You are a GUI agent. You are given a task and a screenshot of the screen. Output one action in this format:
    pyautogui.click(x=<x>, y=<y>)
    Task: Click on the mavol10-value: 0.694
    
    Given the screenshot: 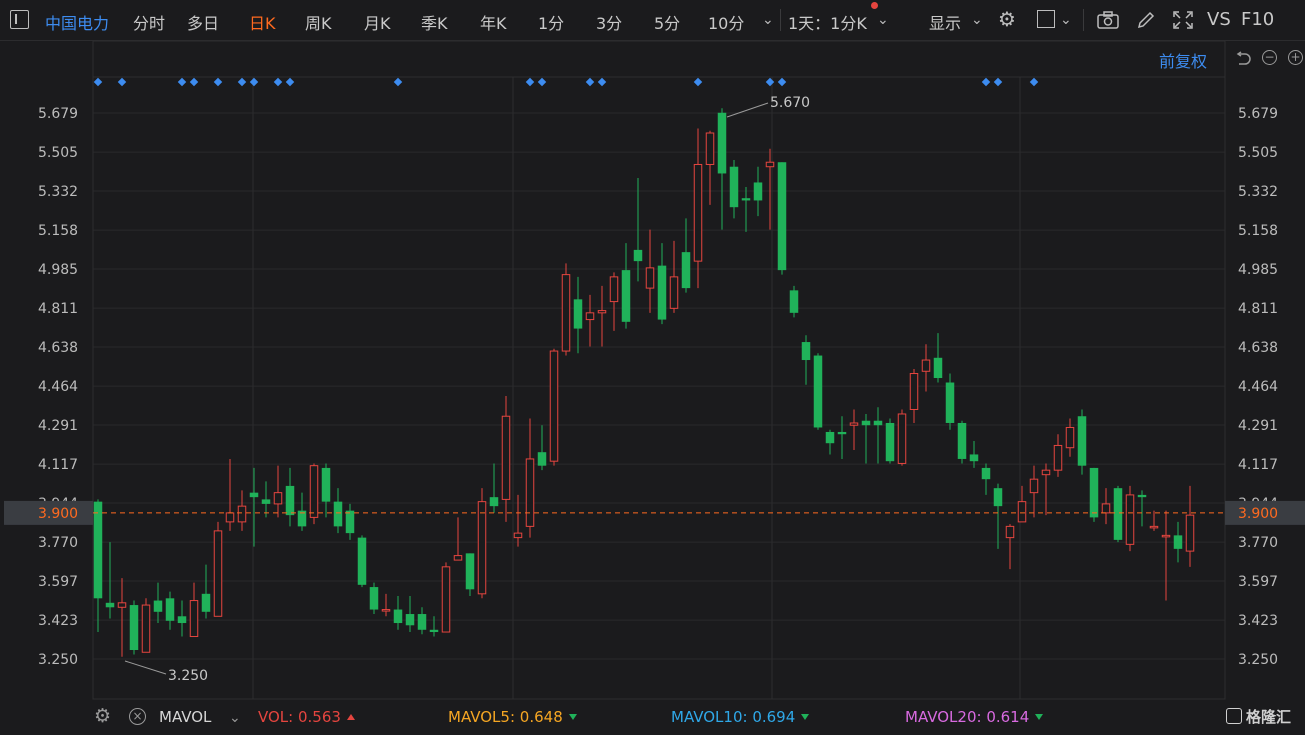 What is the action you would take?
    pyautogui.click(x=774, y=717)
    